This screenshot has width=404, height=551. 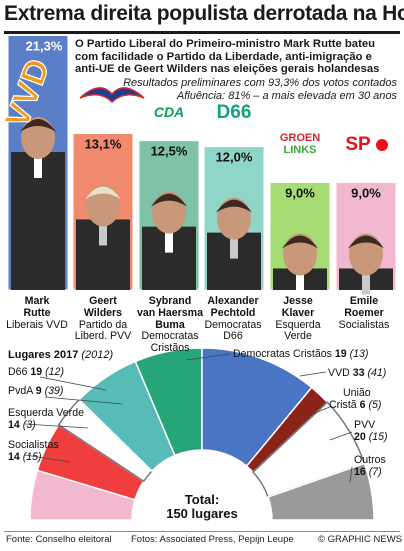 I want to click on footer-source: Fonte: Conselho eleitoral, so click(x=59, y=539).